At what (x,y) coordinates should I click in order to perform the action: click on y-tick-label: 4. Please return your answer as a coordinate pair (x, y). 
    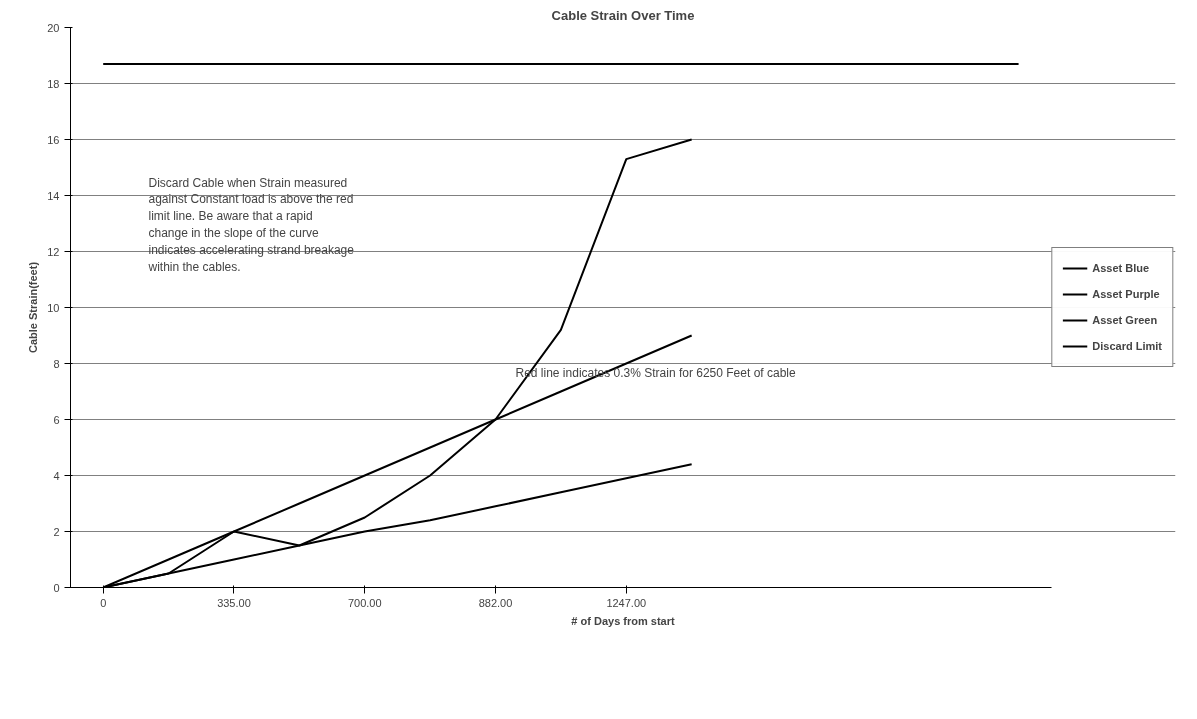
    Looking at the image, I should click on (56, 475).